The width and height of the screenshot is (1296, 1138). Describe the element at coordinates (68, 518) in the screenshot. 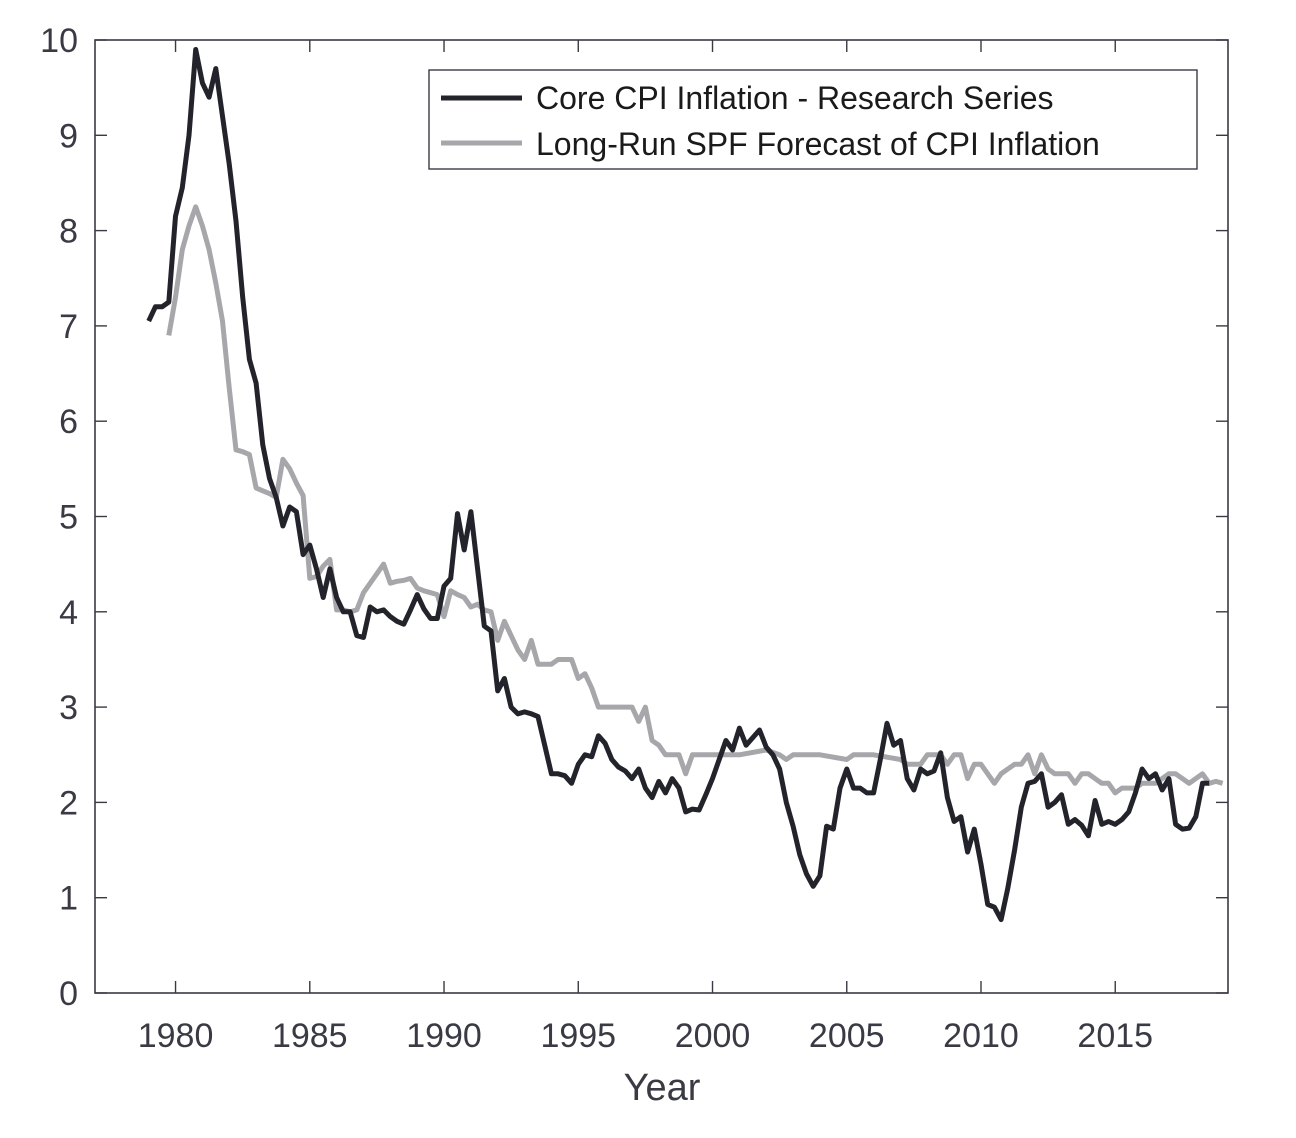

I see `y-tick-label: 5` at that location.